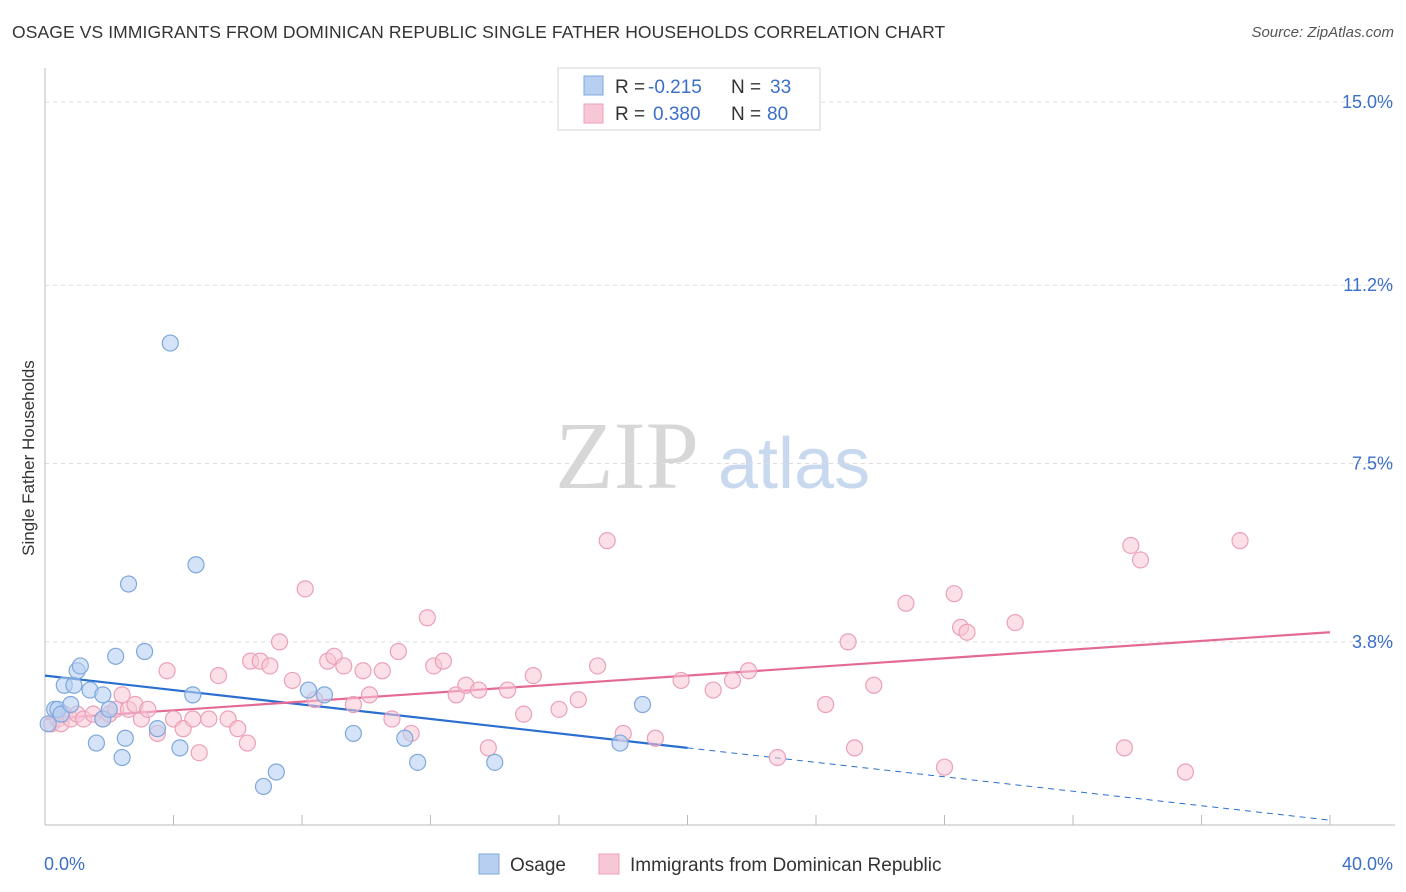 This screenshot has width=1406, height=892. I want to click on watermark-zip: ZIP, so click(627, 455).